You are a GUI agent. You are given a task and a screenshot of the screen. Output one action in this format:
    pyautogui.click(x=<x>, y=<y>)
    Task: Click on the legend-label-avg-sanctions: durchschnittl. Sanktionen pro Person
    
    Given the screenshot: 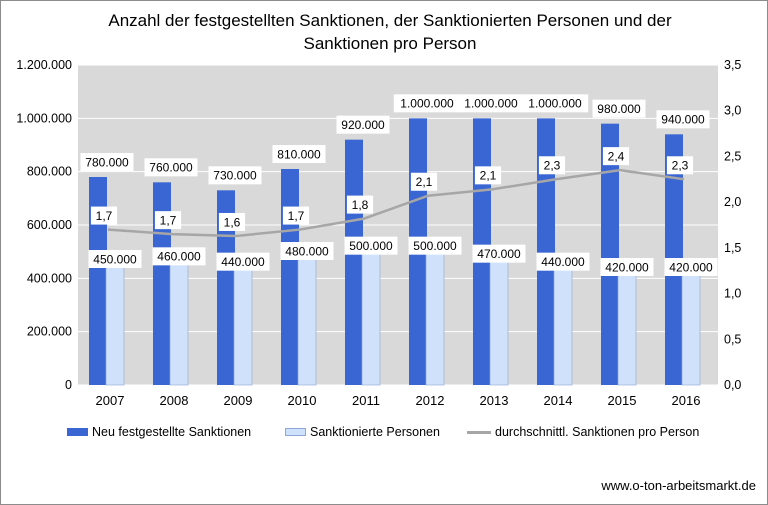 What is the action you would take?
    pyautogui.click(x=597, y=432)
    